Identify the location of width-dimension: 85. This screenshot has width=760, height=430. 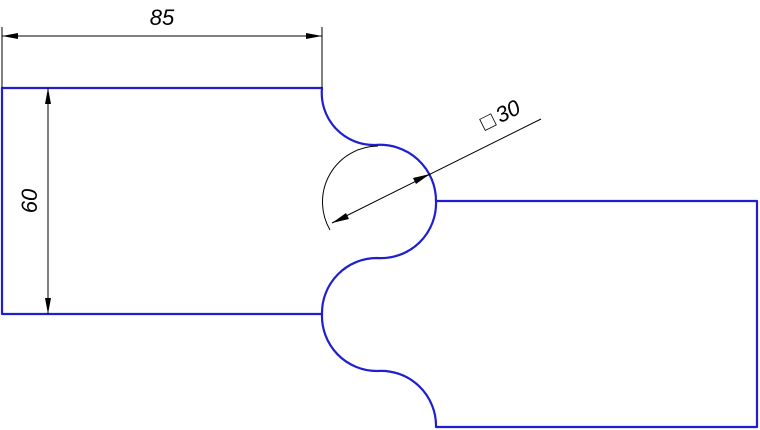
(162, 46).